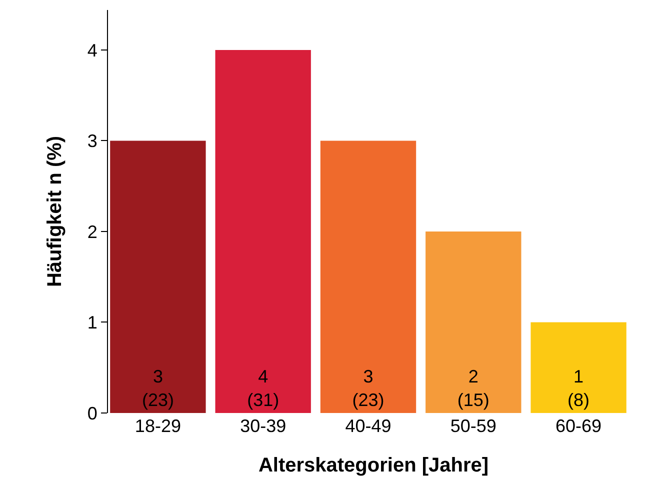 The height and width of the screenshot is (502, 655). What do you see at coordinates (157, 426) in the screenshot?
I see `x-tick-label: 18-29` at bounding box center [157, 426].